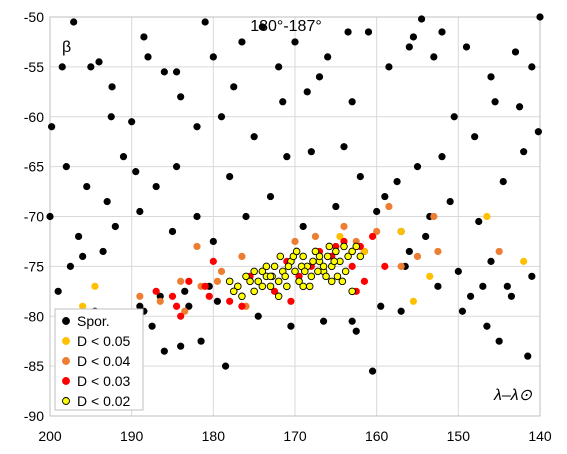 This screenshot has width=567, height=454. Describe the element at coordinates (104, 401) in the screenshot. I see `legend-label: D < 0.02` at that location.